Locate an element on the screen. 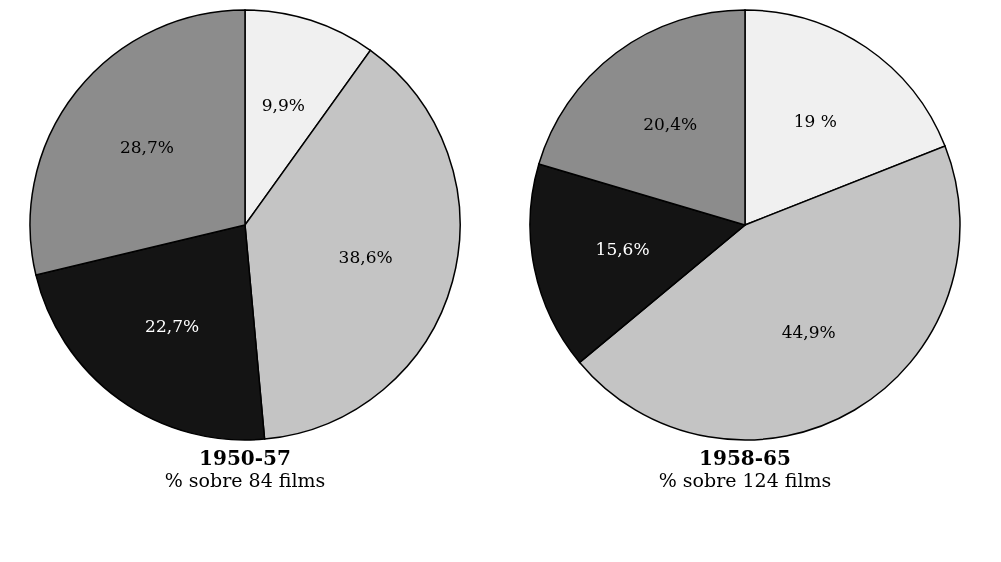 The height and width of the screenshot is (562, 1001). text: % sobre 84 films is located at coordinates (245, 480).